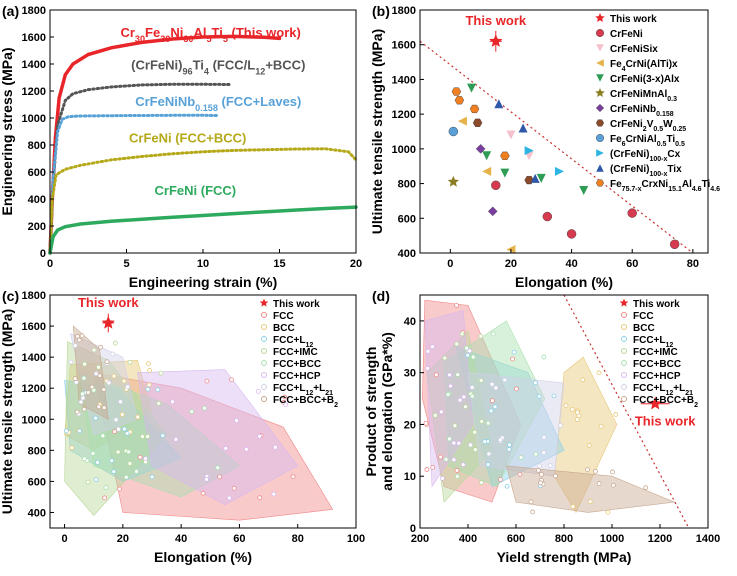 Image resolution: width=737 pixels, height=576 pixels. What do you see at coordinates (37, 227) in the screenshot?
I see `y-tick-label: 200` at bounding box center [37, 227].